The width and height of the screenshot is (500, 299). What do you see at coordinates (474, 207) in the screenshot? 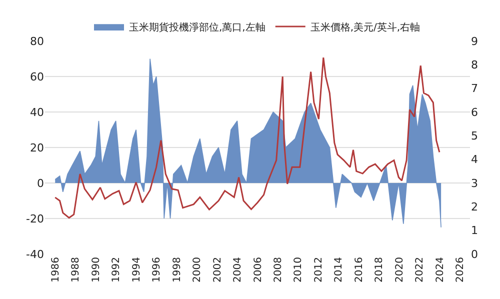
I see `y2-tick-label: 2` at bounding box center [474, 207].